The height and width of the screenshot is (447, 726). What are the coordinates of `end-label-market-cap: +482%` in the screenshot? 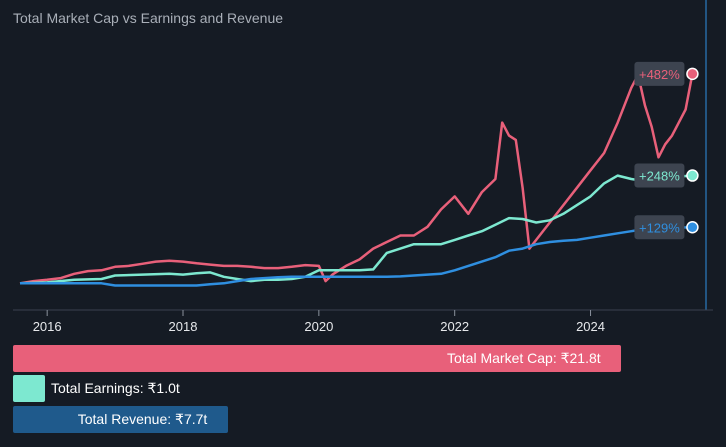 It's located at (659, 73).